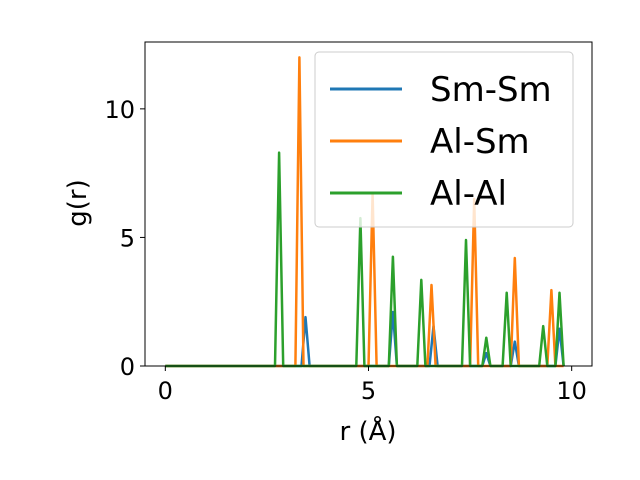 The height and width of the screenshot is (480, 640). What do you see at coordinates (480, 142) in the screenshot?
I see `legend-label-al-sm: Al-Sm` at bounding box center [480, 142].